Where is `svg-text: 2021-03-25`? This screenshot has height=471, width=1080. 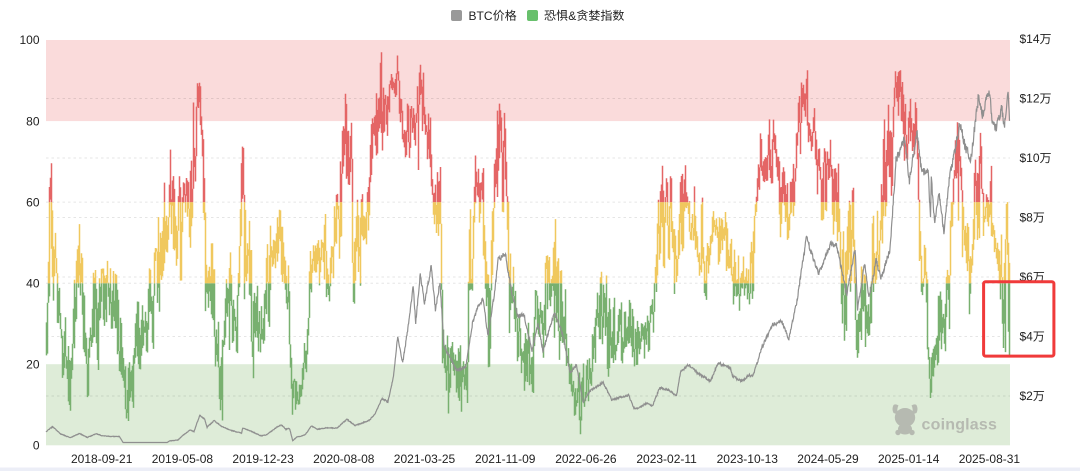 svg-text: 2021-03-25 is located at coordinates (425, 459).